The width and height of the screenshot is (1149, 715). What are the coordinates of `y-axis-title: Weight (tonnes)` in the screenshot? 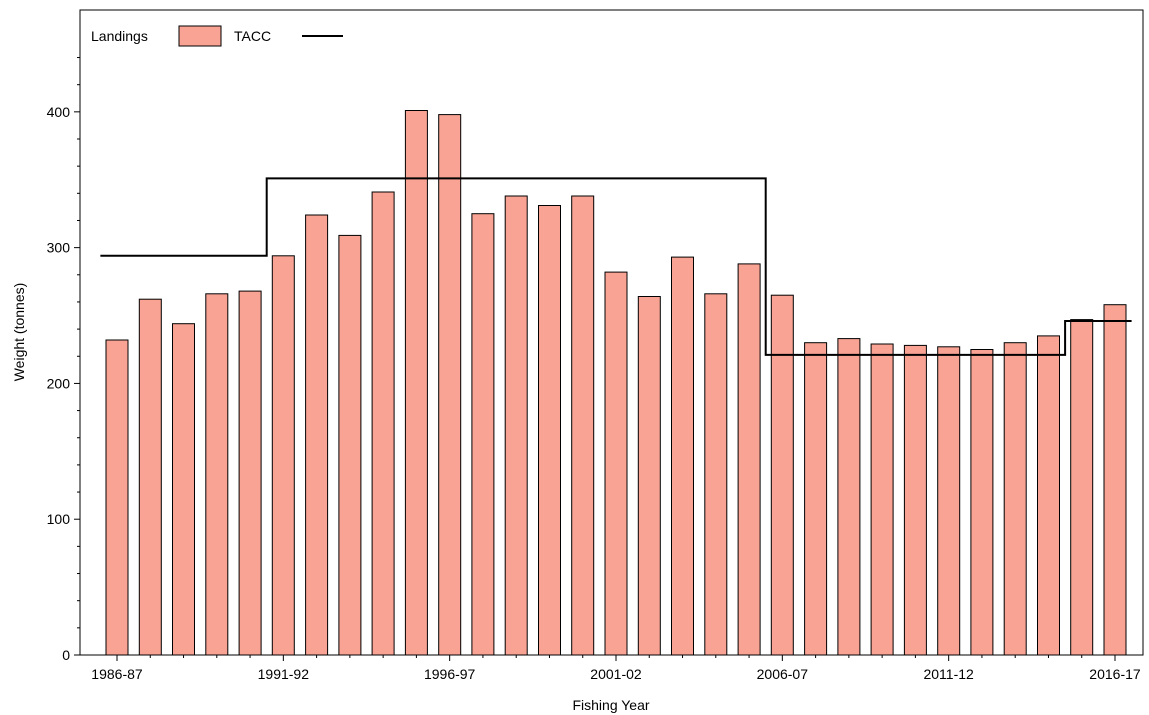 It's located at (19, 332).